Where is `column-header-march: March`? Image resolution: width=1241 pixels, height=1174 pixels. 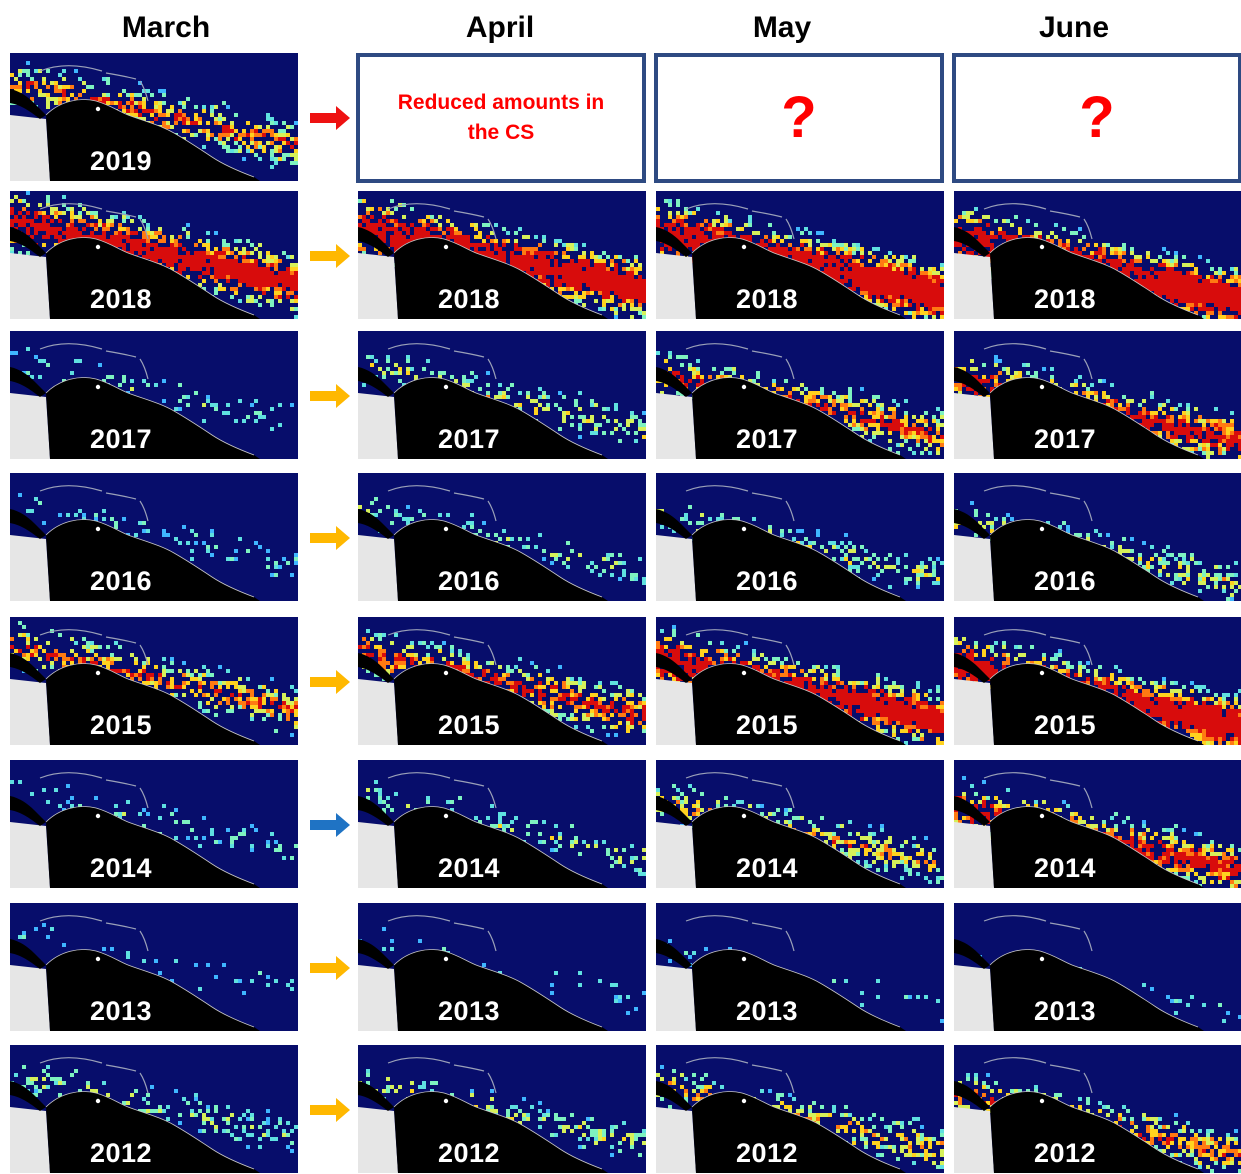 column-header-march: March is located at coordinates (166, 27).